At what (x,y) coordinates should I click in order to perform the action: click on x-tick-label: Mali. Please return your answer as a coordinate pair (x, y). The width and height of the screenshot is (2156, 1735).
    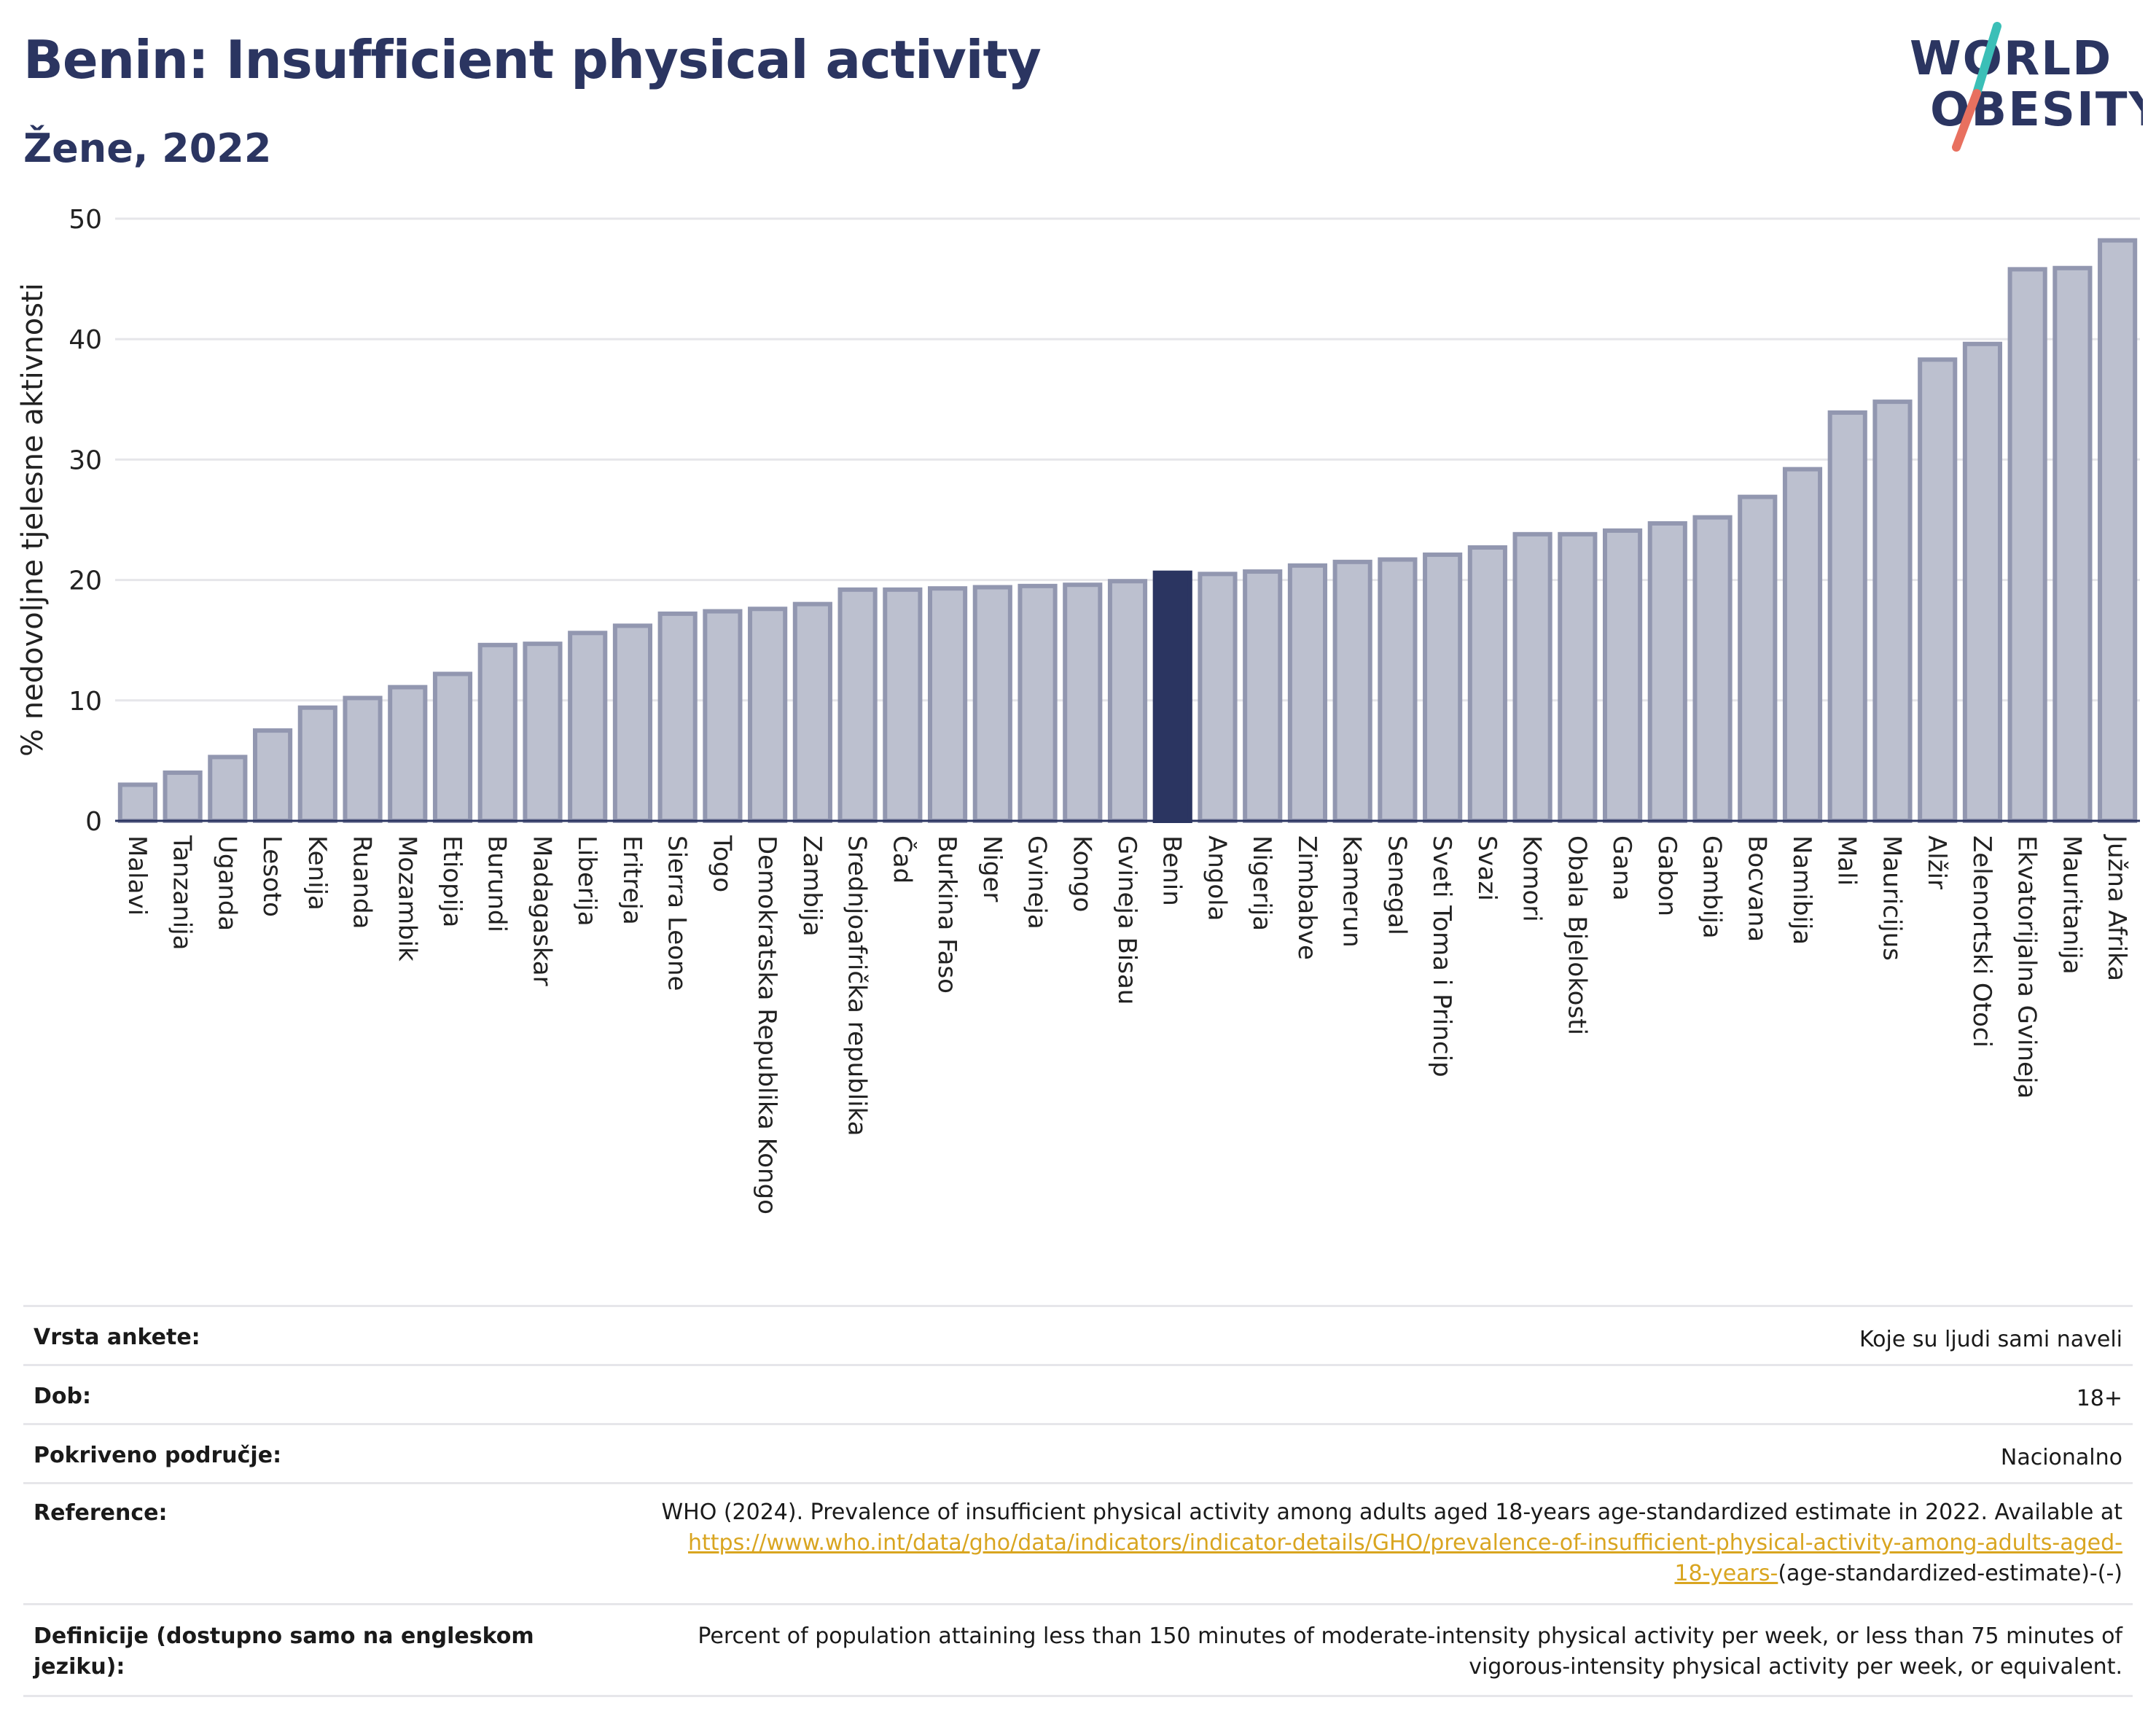
    Looking at the image, I should click on (1847, 861).